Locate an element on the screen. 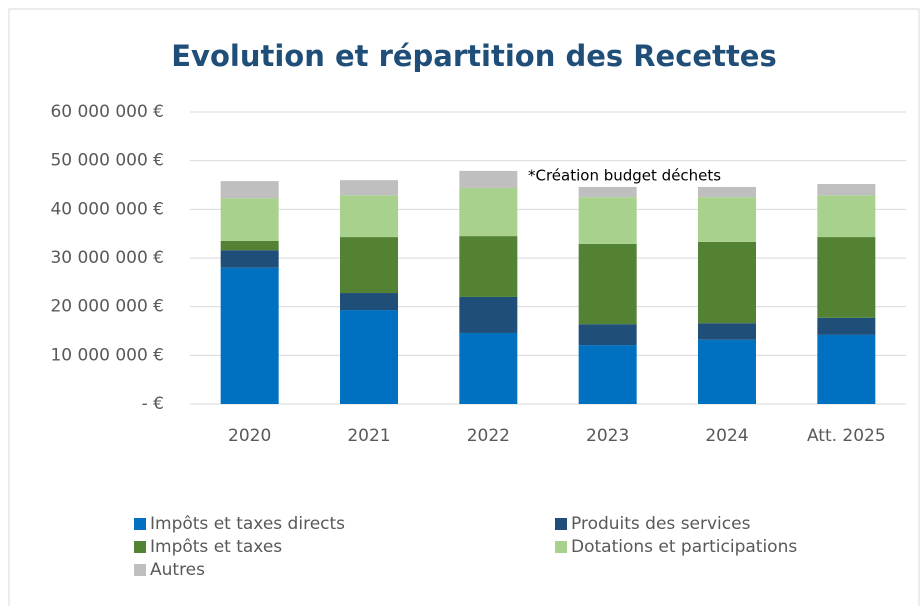  y-tick-label: 30 000 000 € is located at coordinates (107, 258).